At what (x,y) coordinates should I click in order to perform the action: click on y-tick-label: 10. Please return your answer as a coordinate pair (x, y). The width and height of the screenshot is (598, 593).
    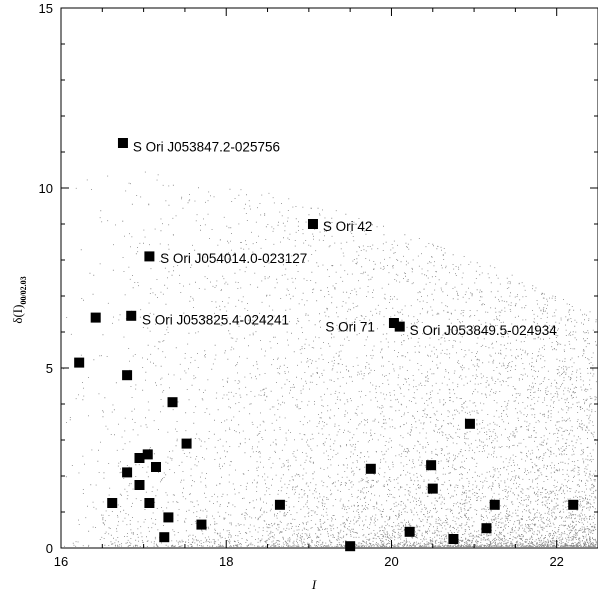
    Looking at the image, I should click on (46, 188).